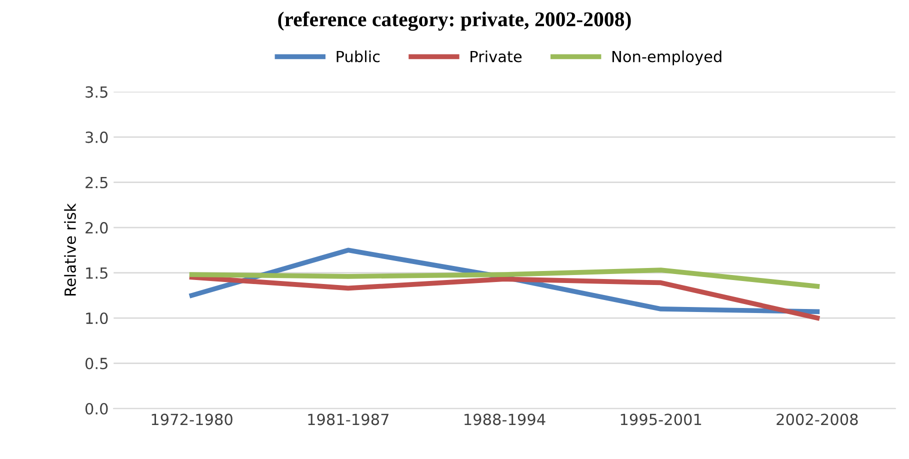 The width and height of the screenshot is (909, 459). I want to click on x-tick-label: 1981-1987, so click(348, 420).